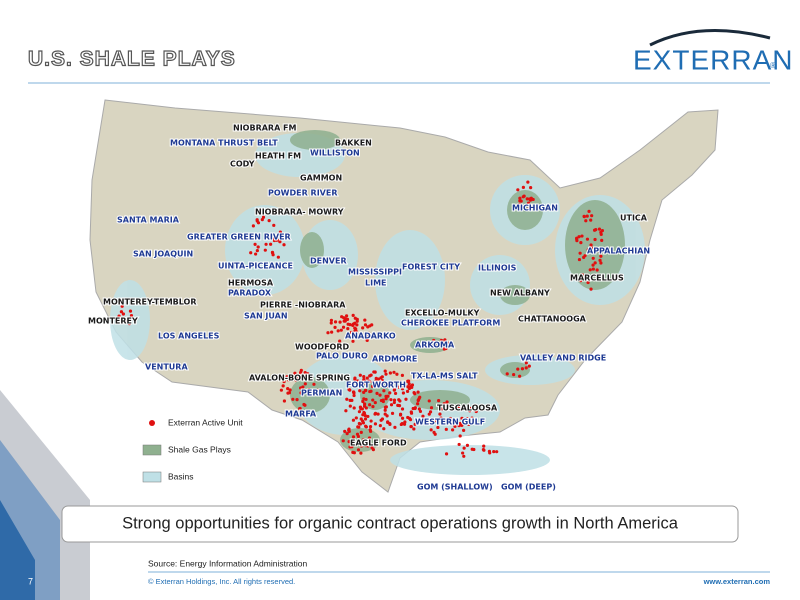  Describe the element at coordinates (242, 164) in the screenshot. I see `map-label: CODY` at that location.